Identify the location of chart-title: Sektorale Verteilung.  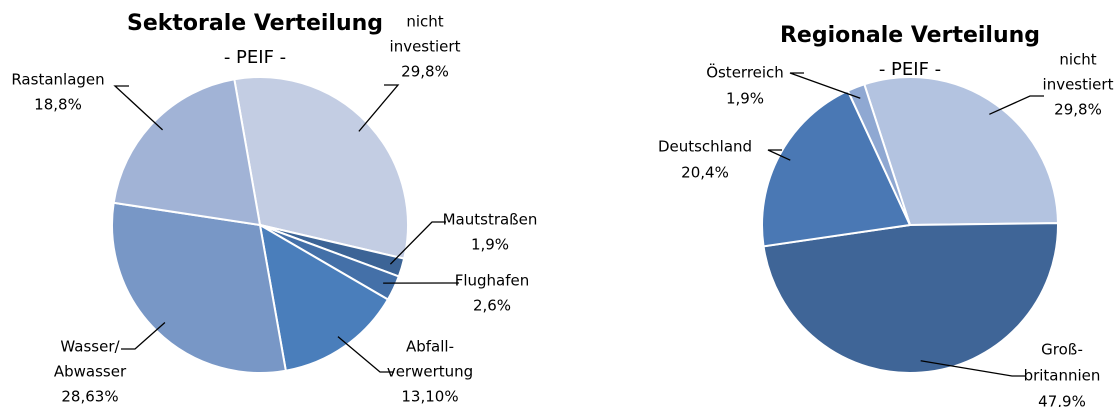
(255, 23).